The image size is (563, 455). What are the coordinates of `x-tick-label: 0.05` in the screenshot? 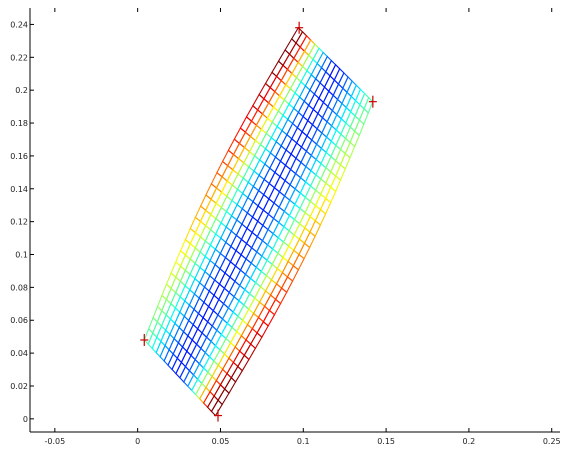 It's located at (221, 441).